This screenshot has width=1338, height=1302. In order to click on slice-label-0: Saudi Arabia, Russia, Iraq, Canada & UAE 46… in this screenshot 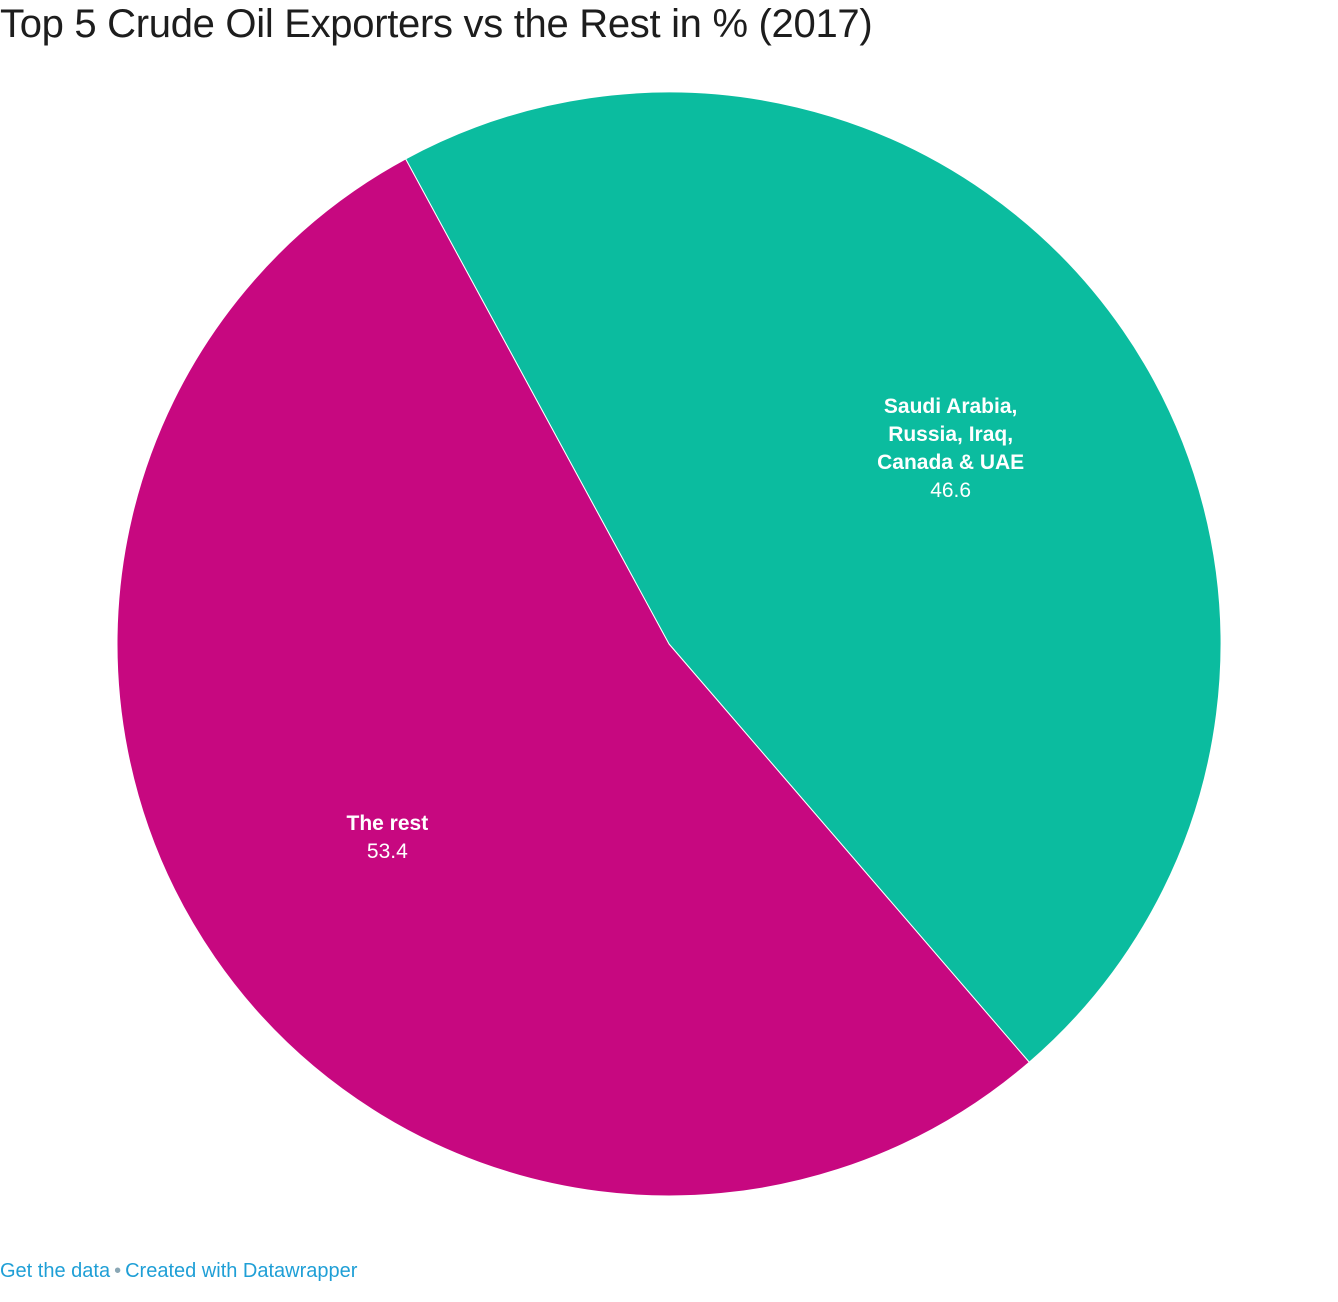, I will do `click(950, 448)`.